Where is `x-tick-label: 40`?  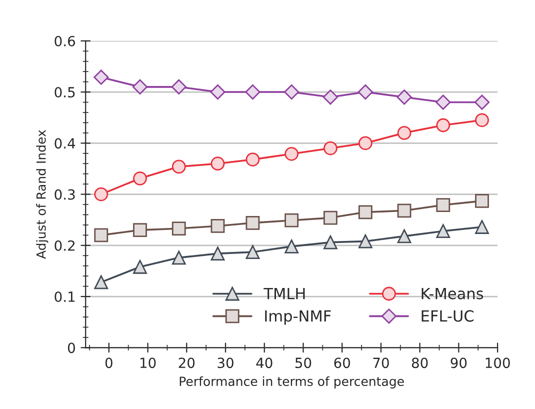
x-tick-label: 40 is located at coordinates (264, 363).